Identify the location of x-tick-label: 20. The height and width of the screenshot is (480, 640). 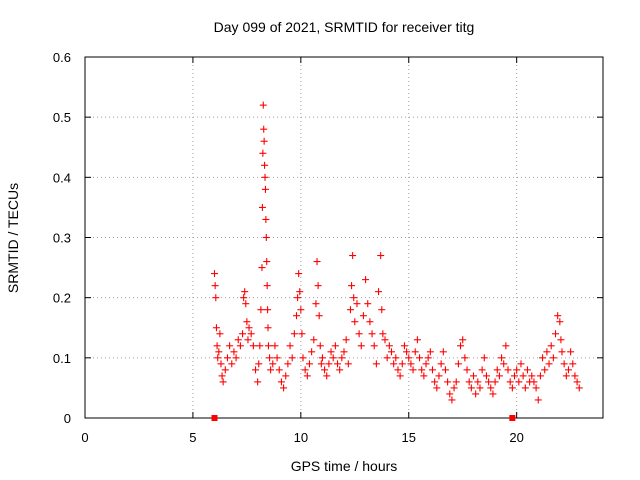
(516, 437).